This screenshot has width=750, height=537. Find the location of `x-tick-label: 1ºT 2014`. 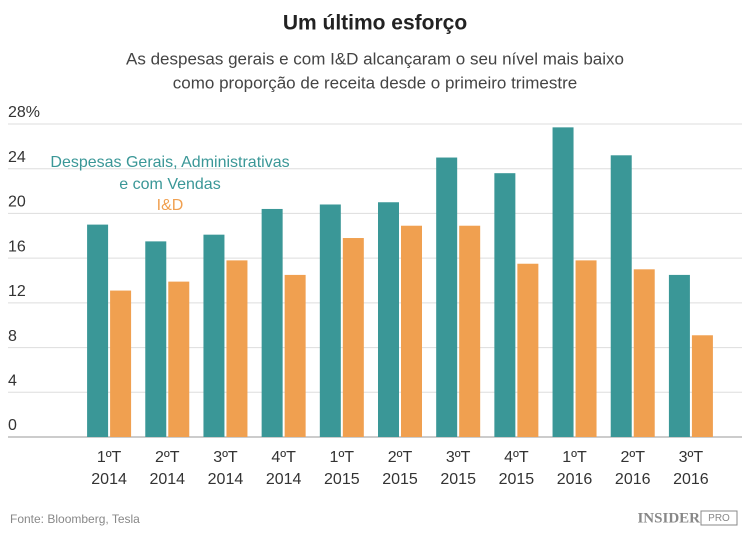

x-tick-label: 1ºT 2014 is located at coordinates (109, 468).